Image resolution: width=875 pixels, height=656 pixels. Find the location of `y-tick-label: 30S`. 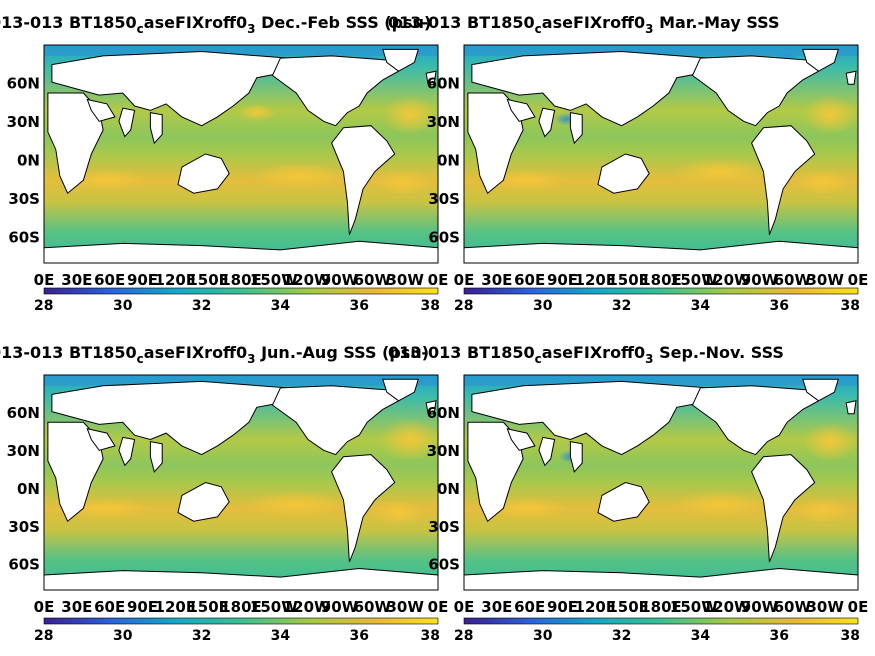

y-tick-label: 30S is located at coordinates (24, 199).